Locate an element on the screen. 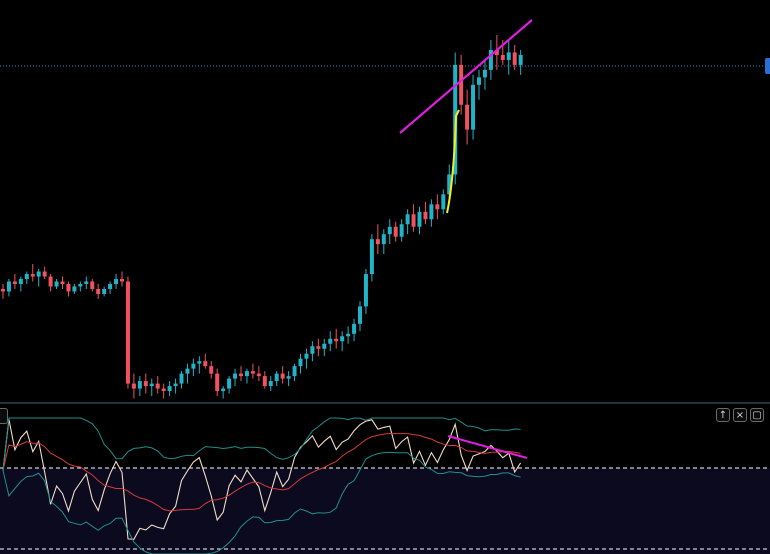 The height and width of the screenshot is (554, 770). signal-line is located at coordinates (261, 472).